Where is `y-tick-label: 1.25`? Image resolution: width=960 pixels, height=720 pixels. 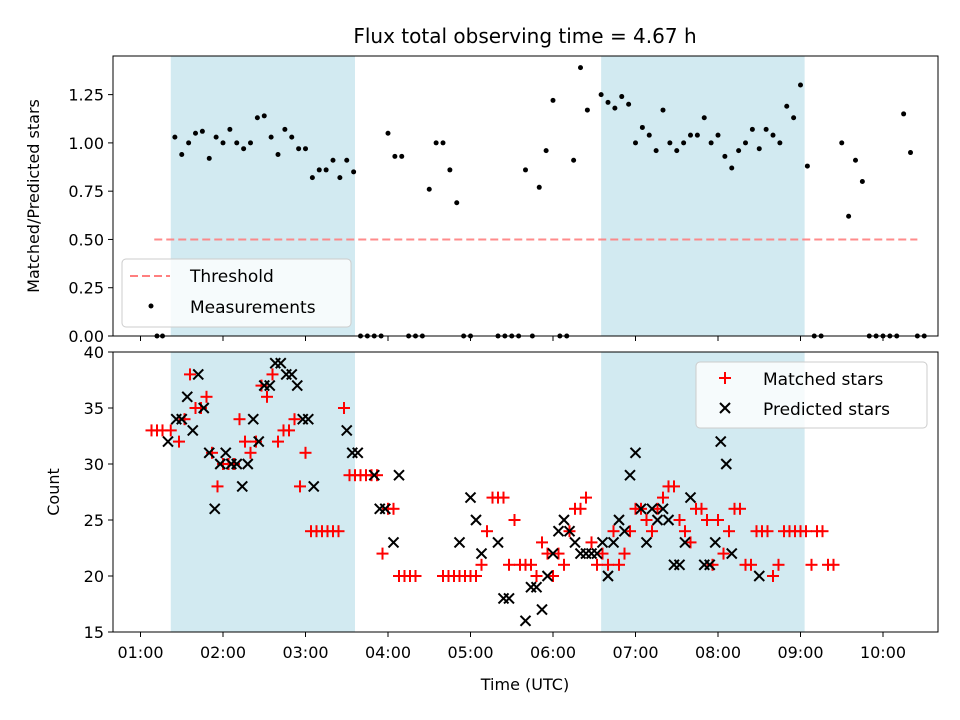 y-tick-label: 1.25 is located at coordinates (86, 95).